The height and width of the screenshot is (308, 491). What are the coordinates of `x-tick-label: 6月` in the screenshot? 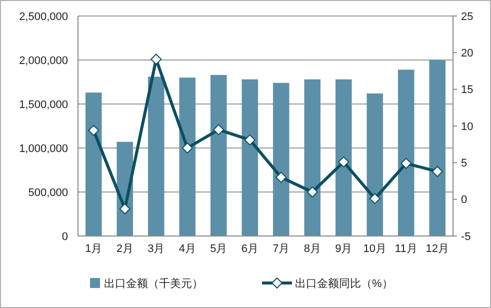 It's located at (249, 249).